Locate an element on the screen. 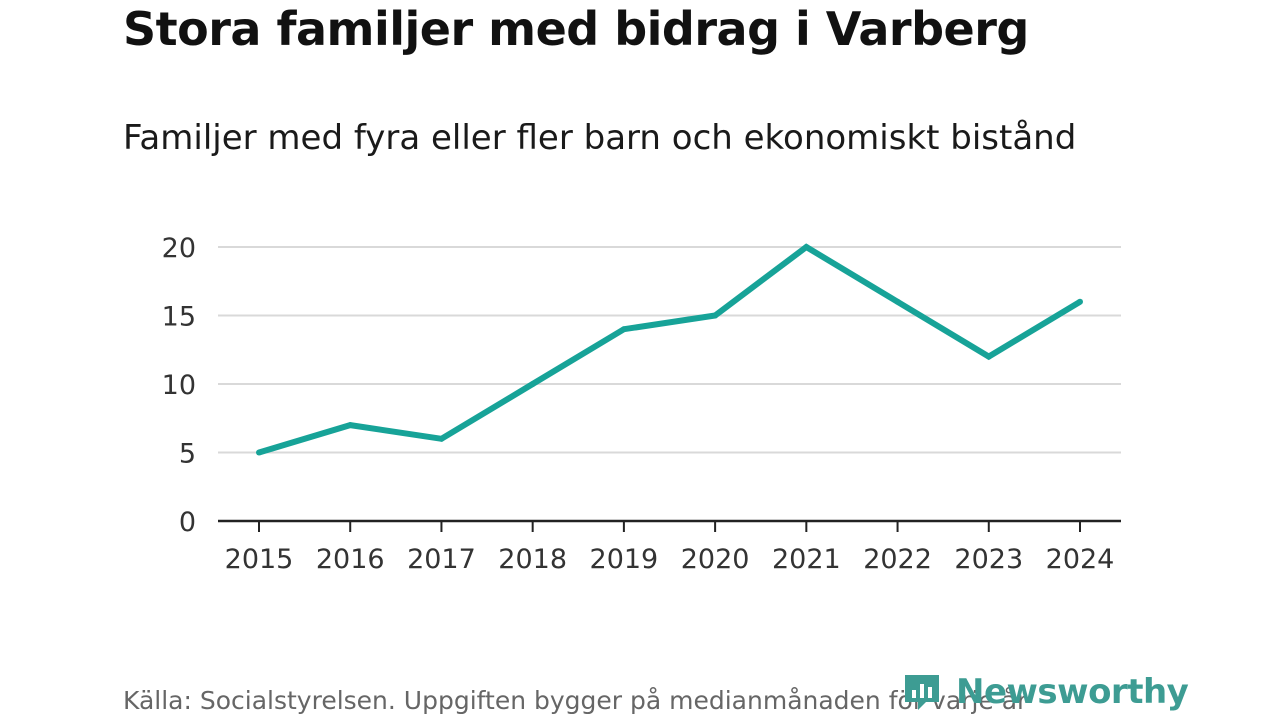 Image resolution: width=1280 pixels, height=720 pixels. data-point-2024 is located at coordinates (1080, 301).